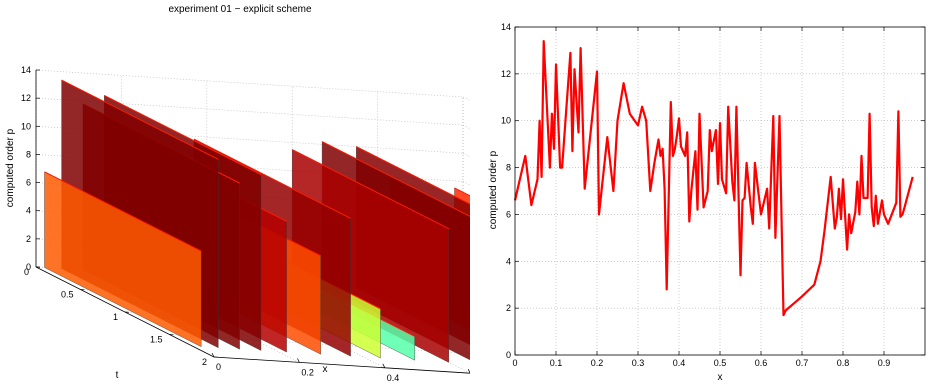 This screenshot has height=385, width=928. Describe the element at coordinates (115, 317) in the screenshot. I see `surface-ttick-label: 1` at that location.